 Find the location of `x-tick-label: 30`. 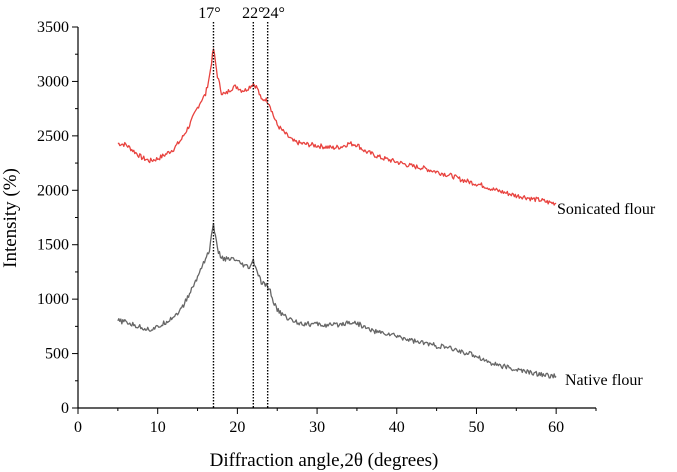

x-tick-label: 30 is located at coordinates (317, 427).